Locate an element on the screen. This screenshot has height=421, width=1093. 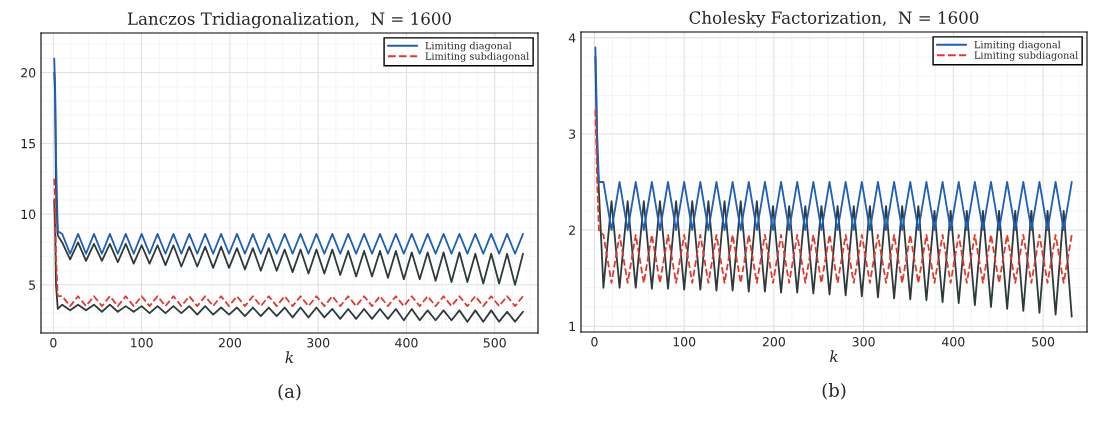
y-tick-label: 1 is located at coordinates (572, 326).